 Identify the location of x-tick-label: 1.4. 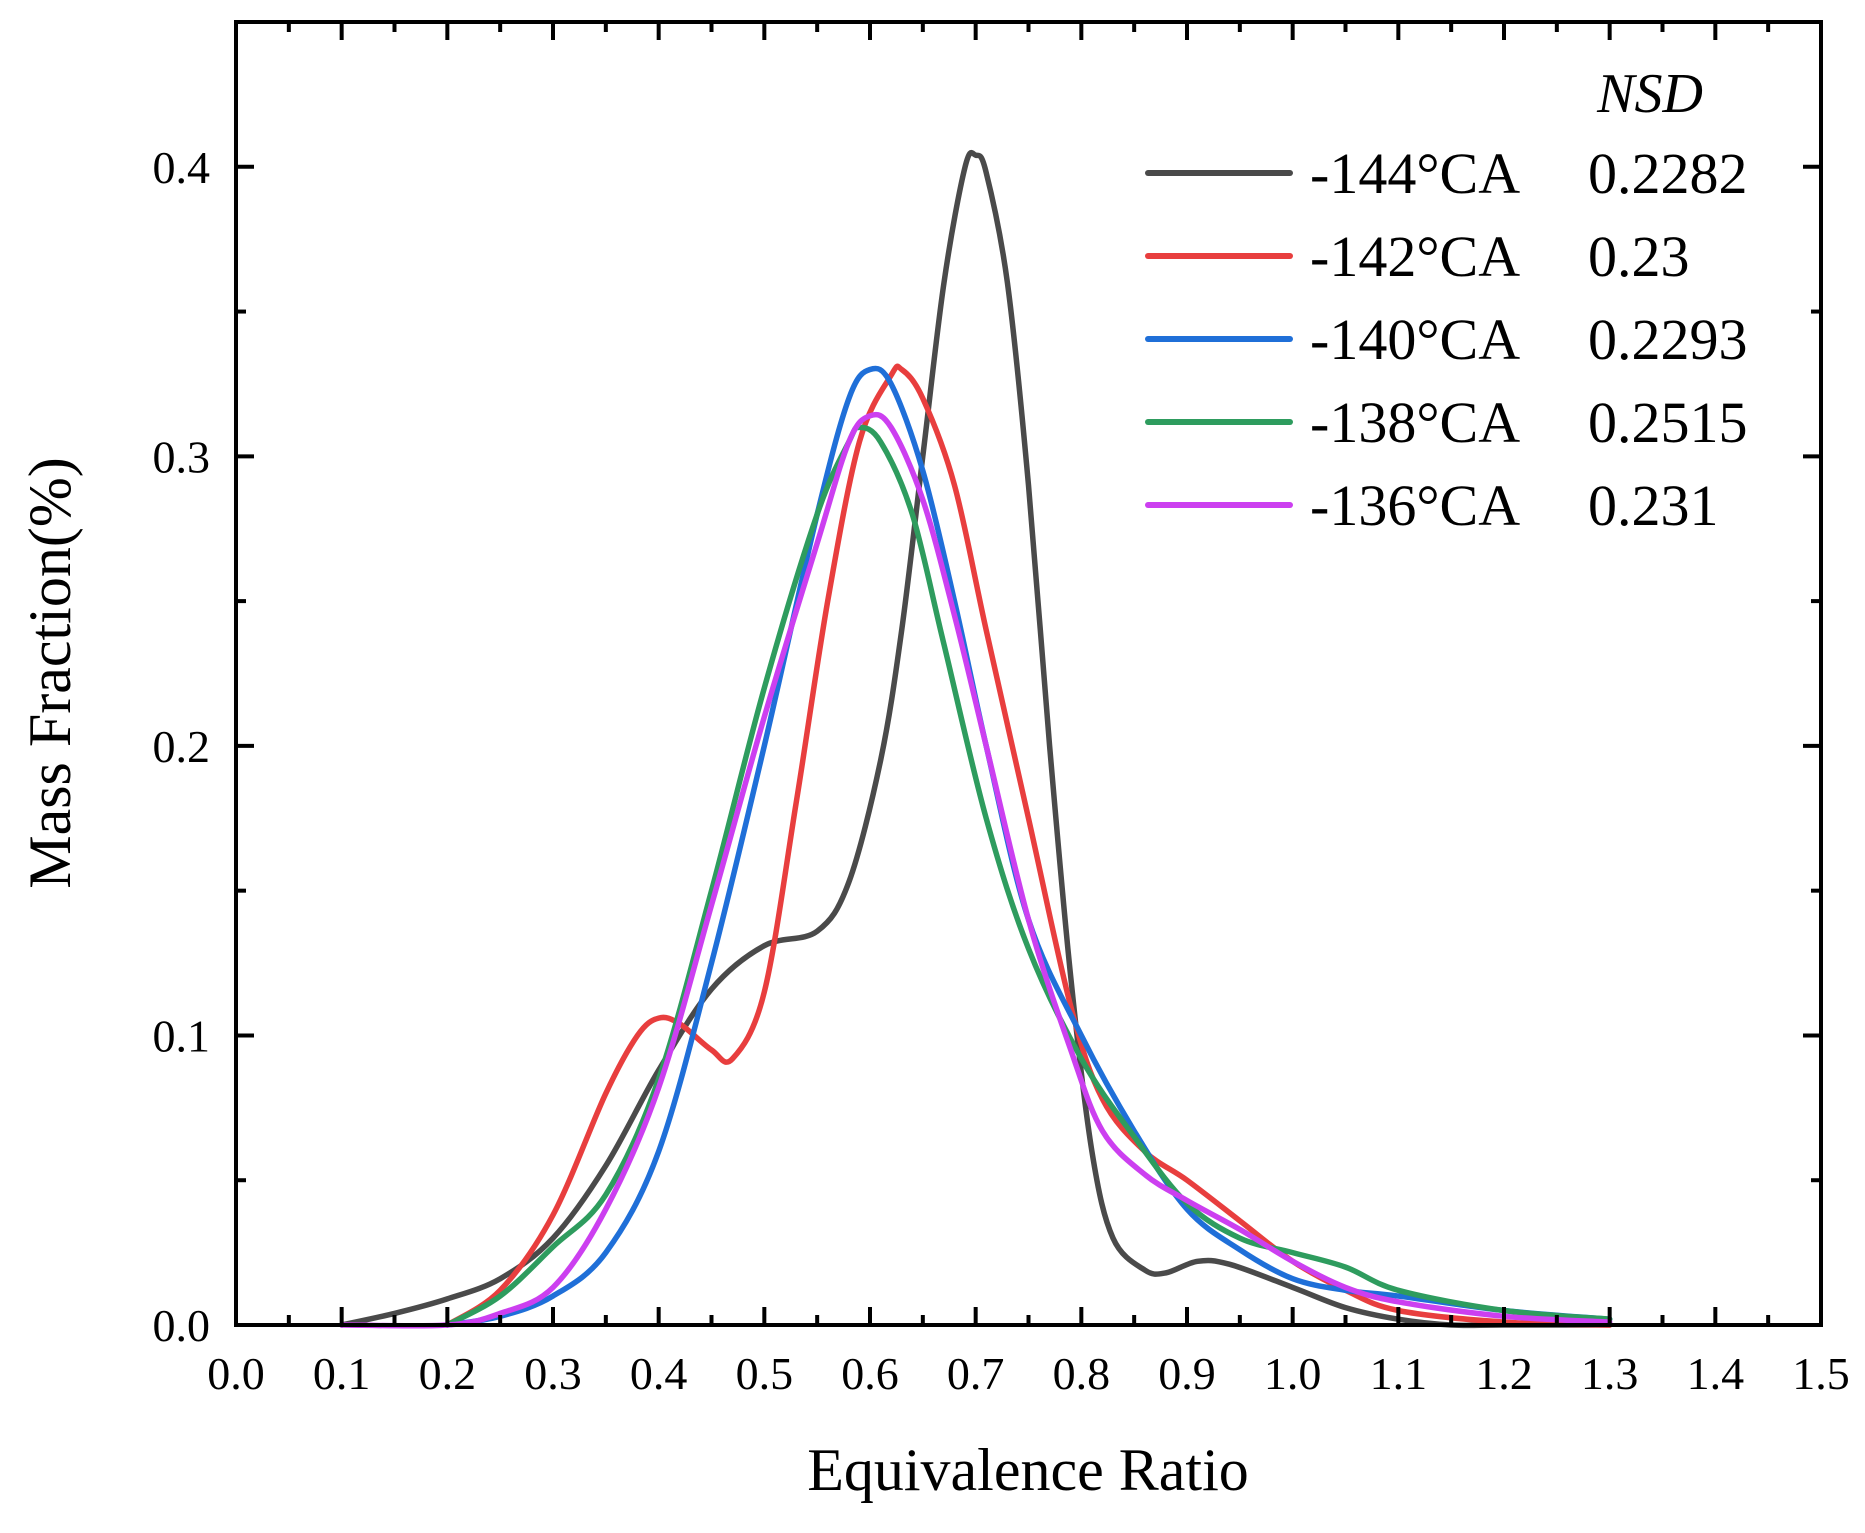
(1716, 1373).